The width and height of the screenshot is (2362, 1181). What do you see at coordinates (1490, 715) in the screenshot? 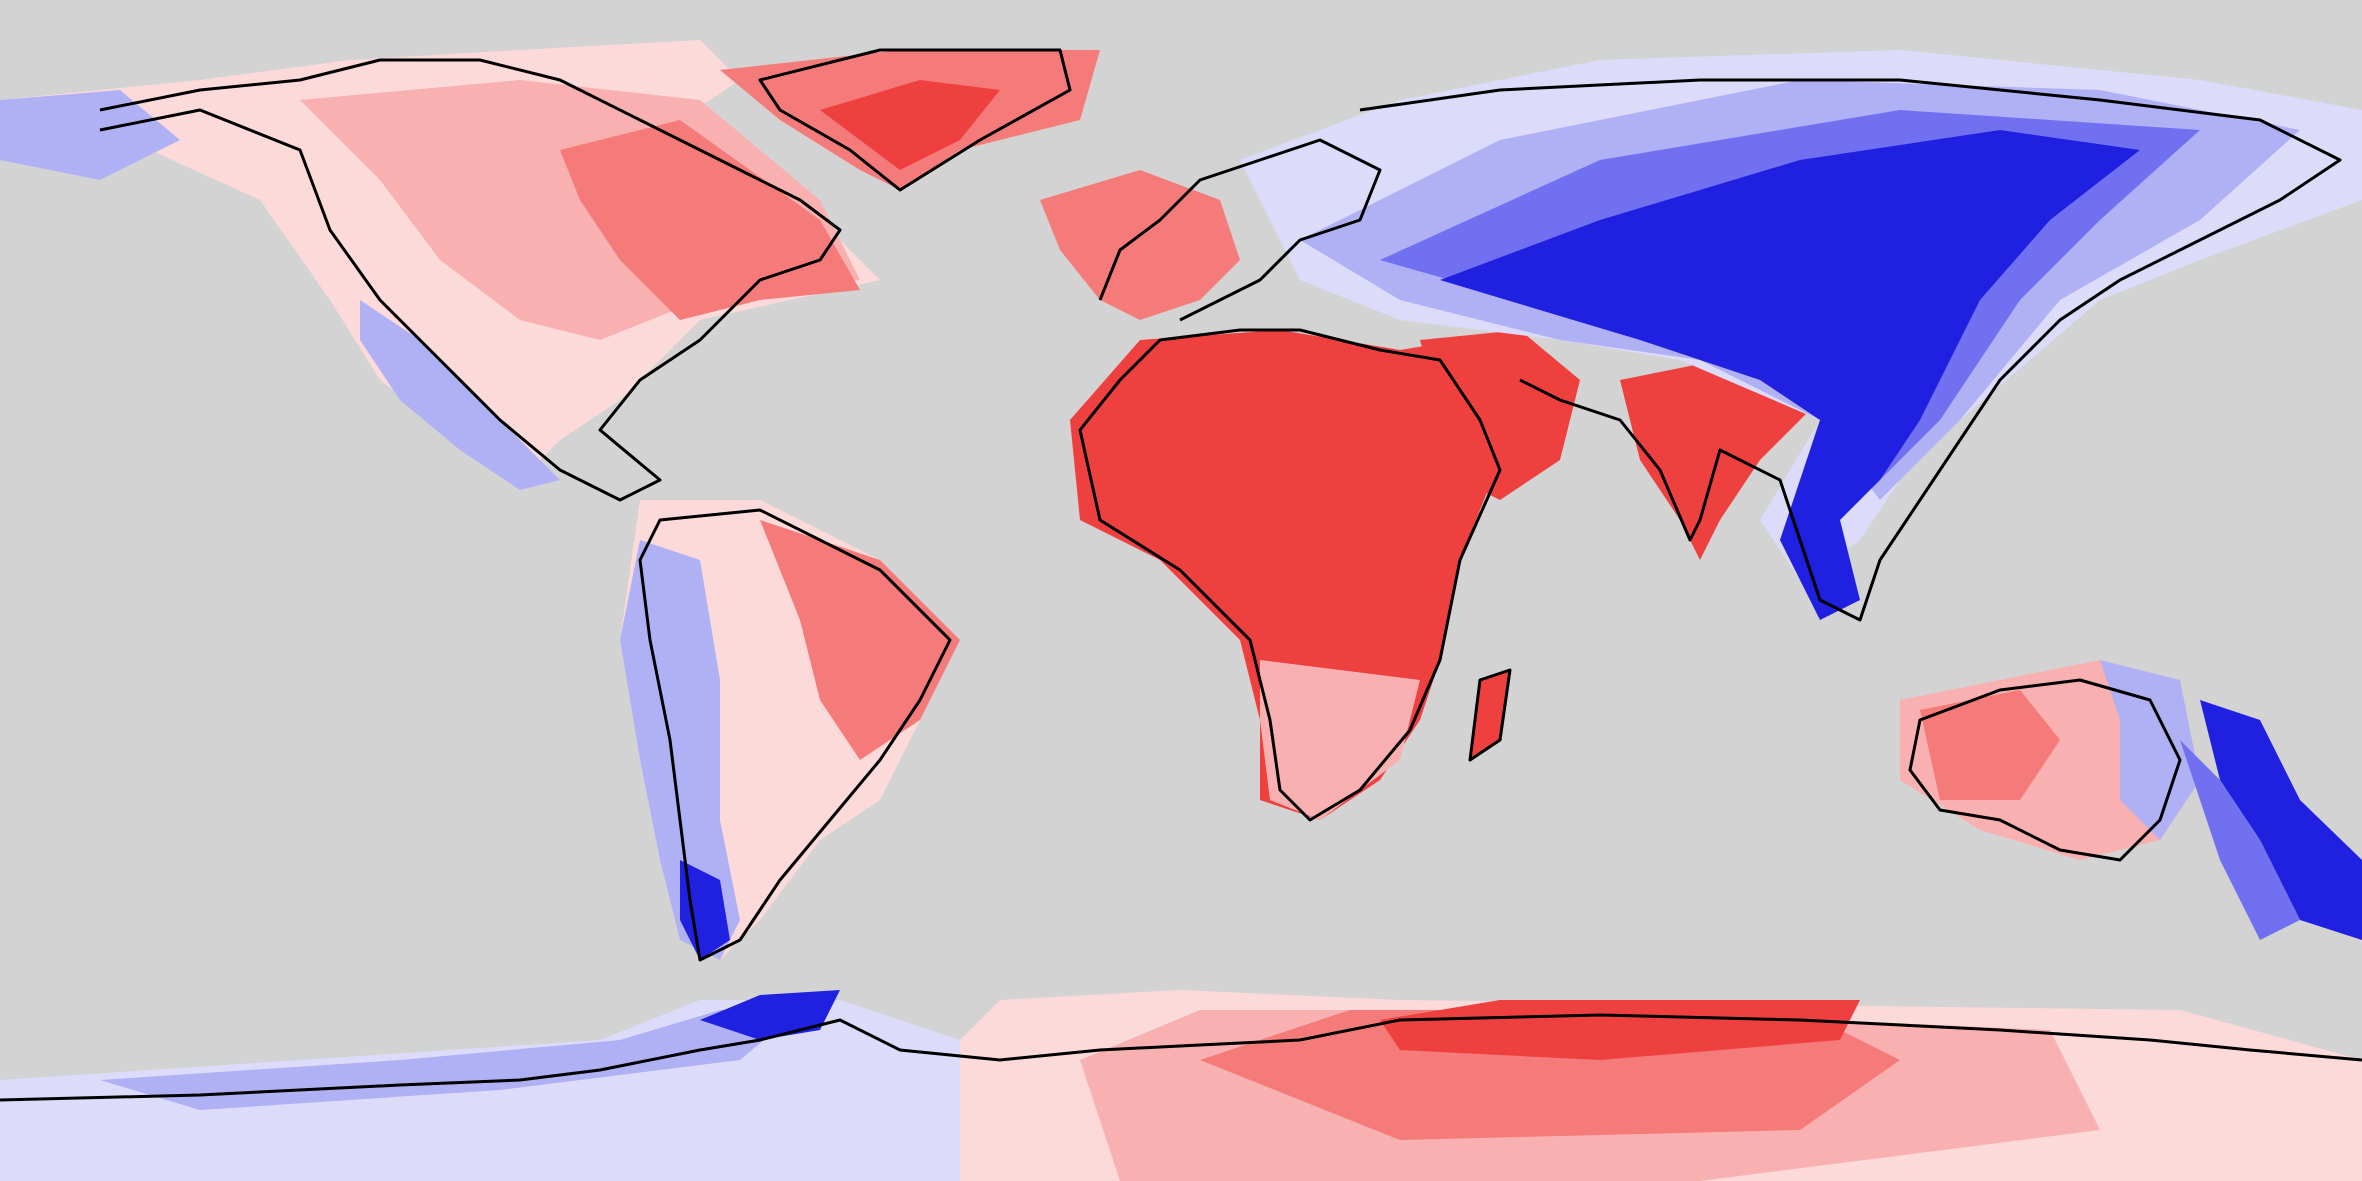
I see `coastline-madagascar` at bounding box center [1490, 715].